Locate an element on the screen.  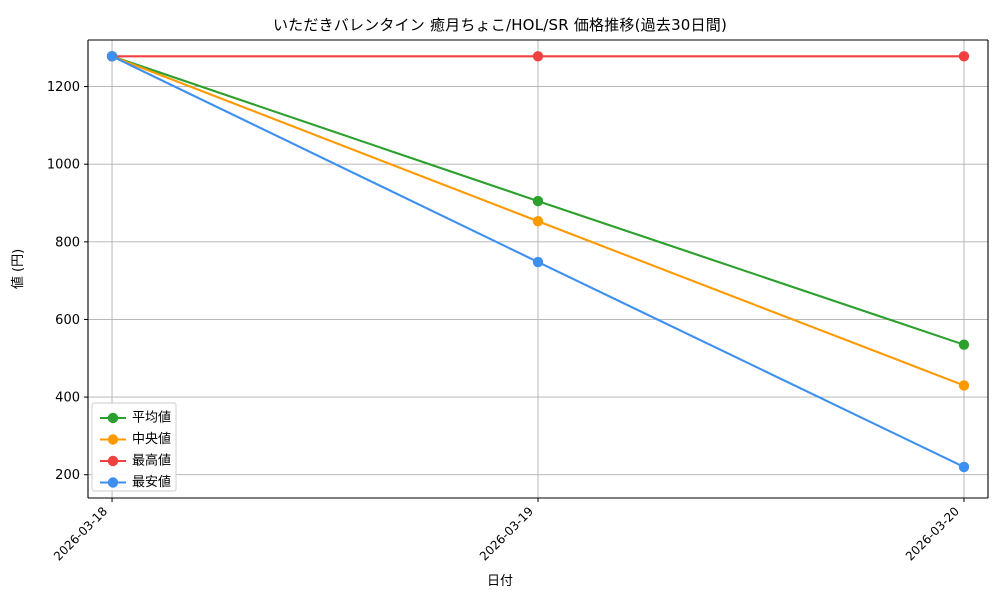
y-axis-ticks: 200 400 600 800 1000 1200 is located at coordinates (67, 281).